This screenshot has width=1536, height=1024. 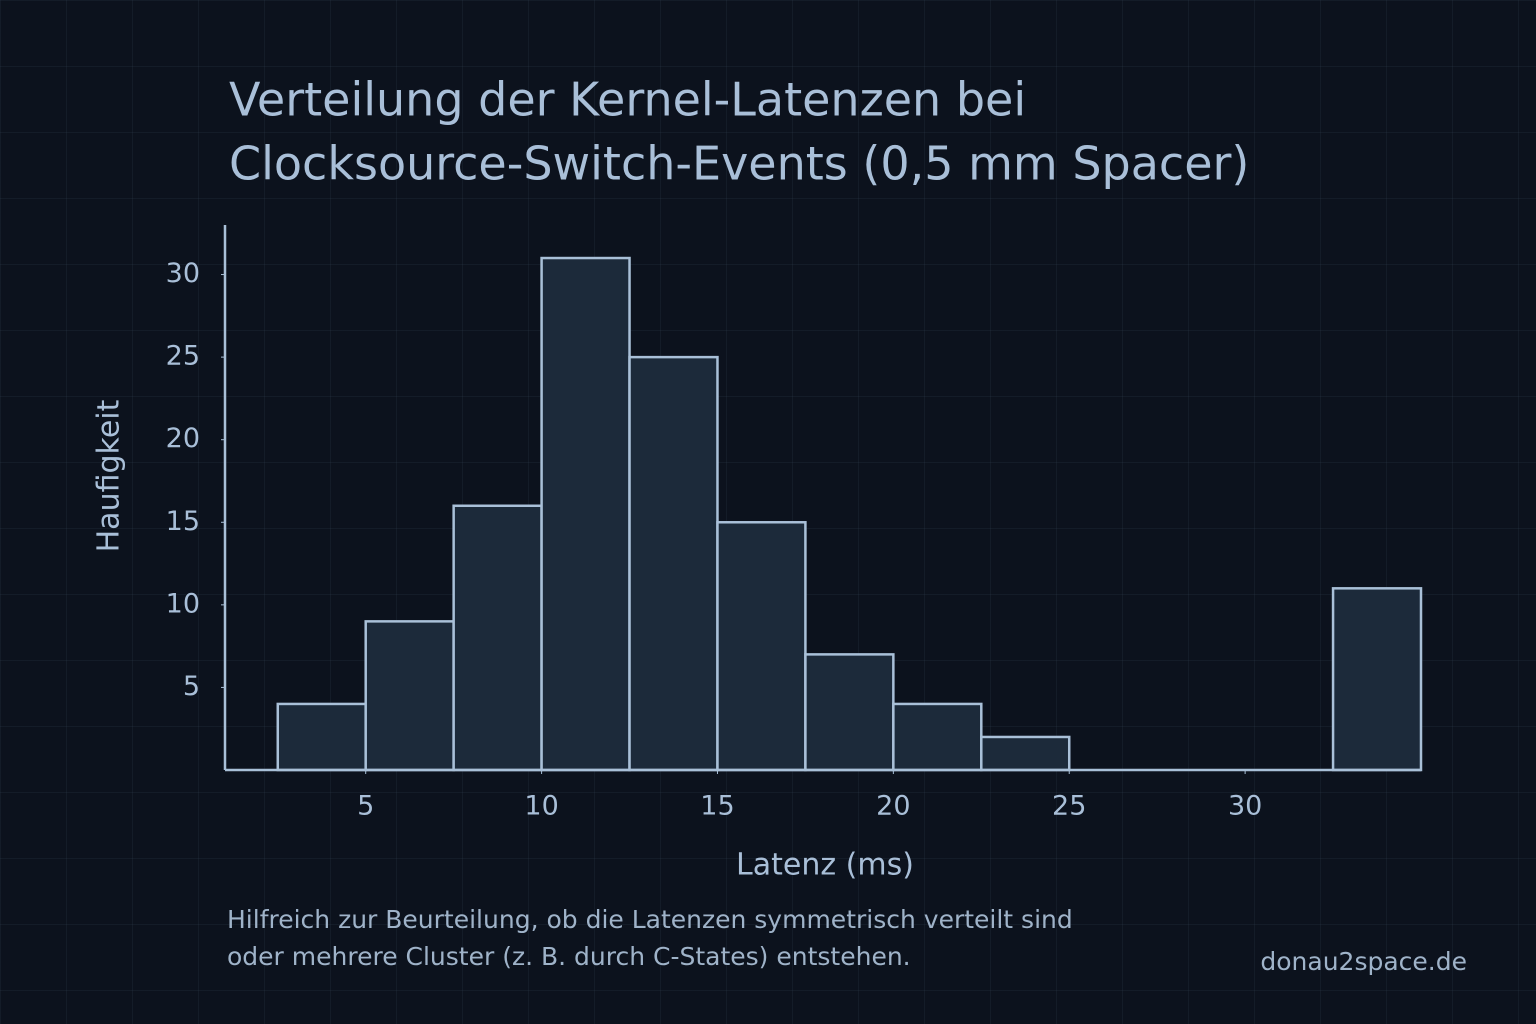 I want to click on x-tick-label: 15, so click(x=717, y=806).